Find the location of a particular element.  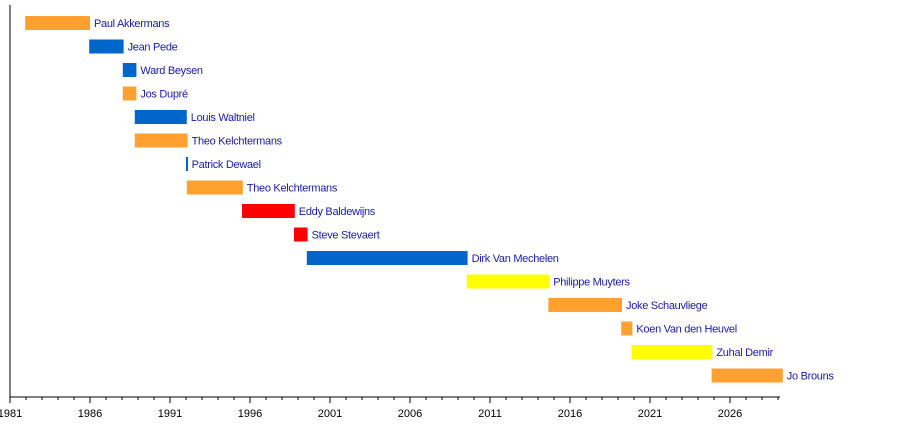

x-tick-label: 1991 is located at coordinates (170, 414).